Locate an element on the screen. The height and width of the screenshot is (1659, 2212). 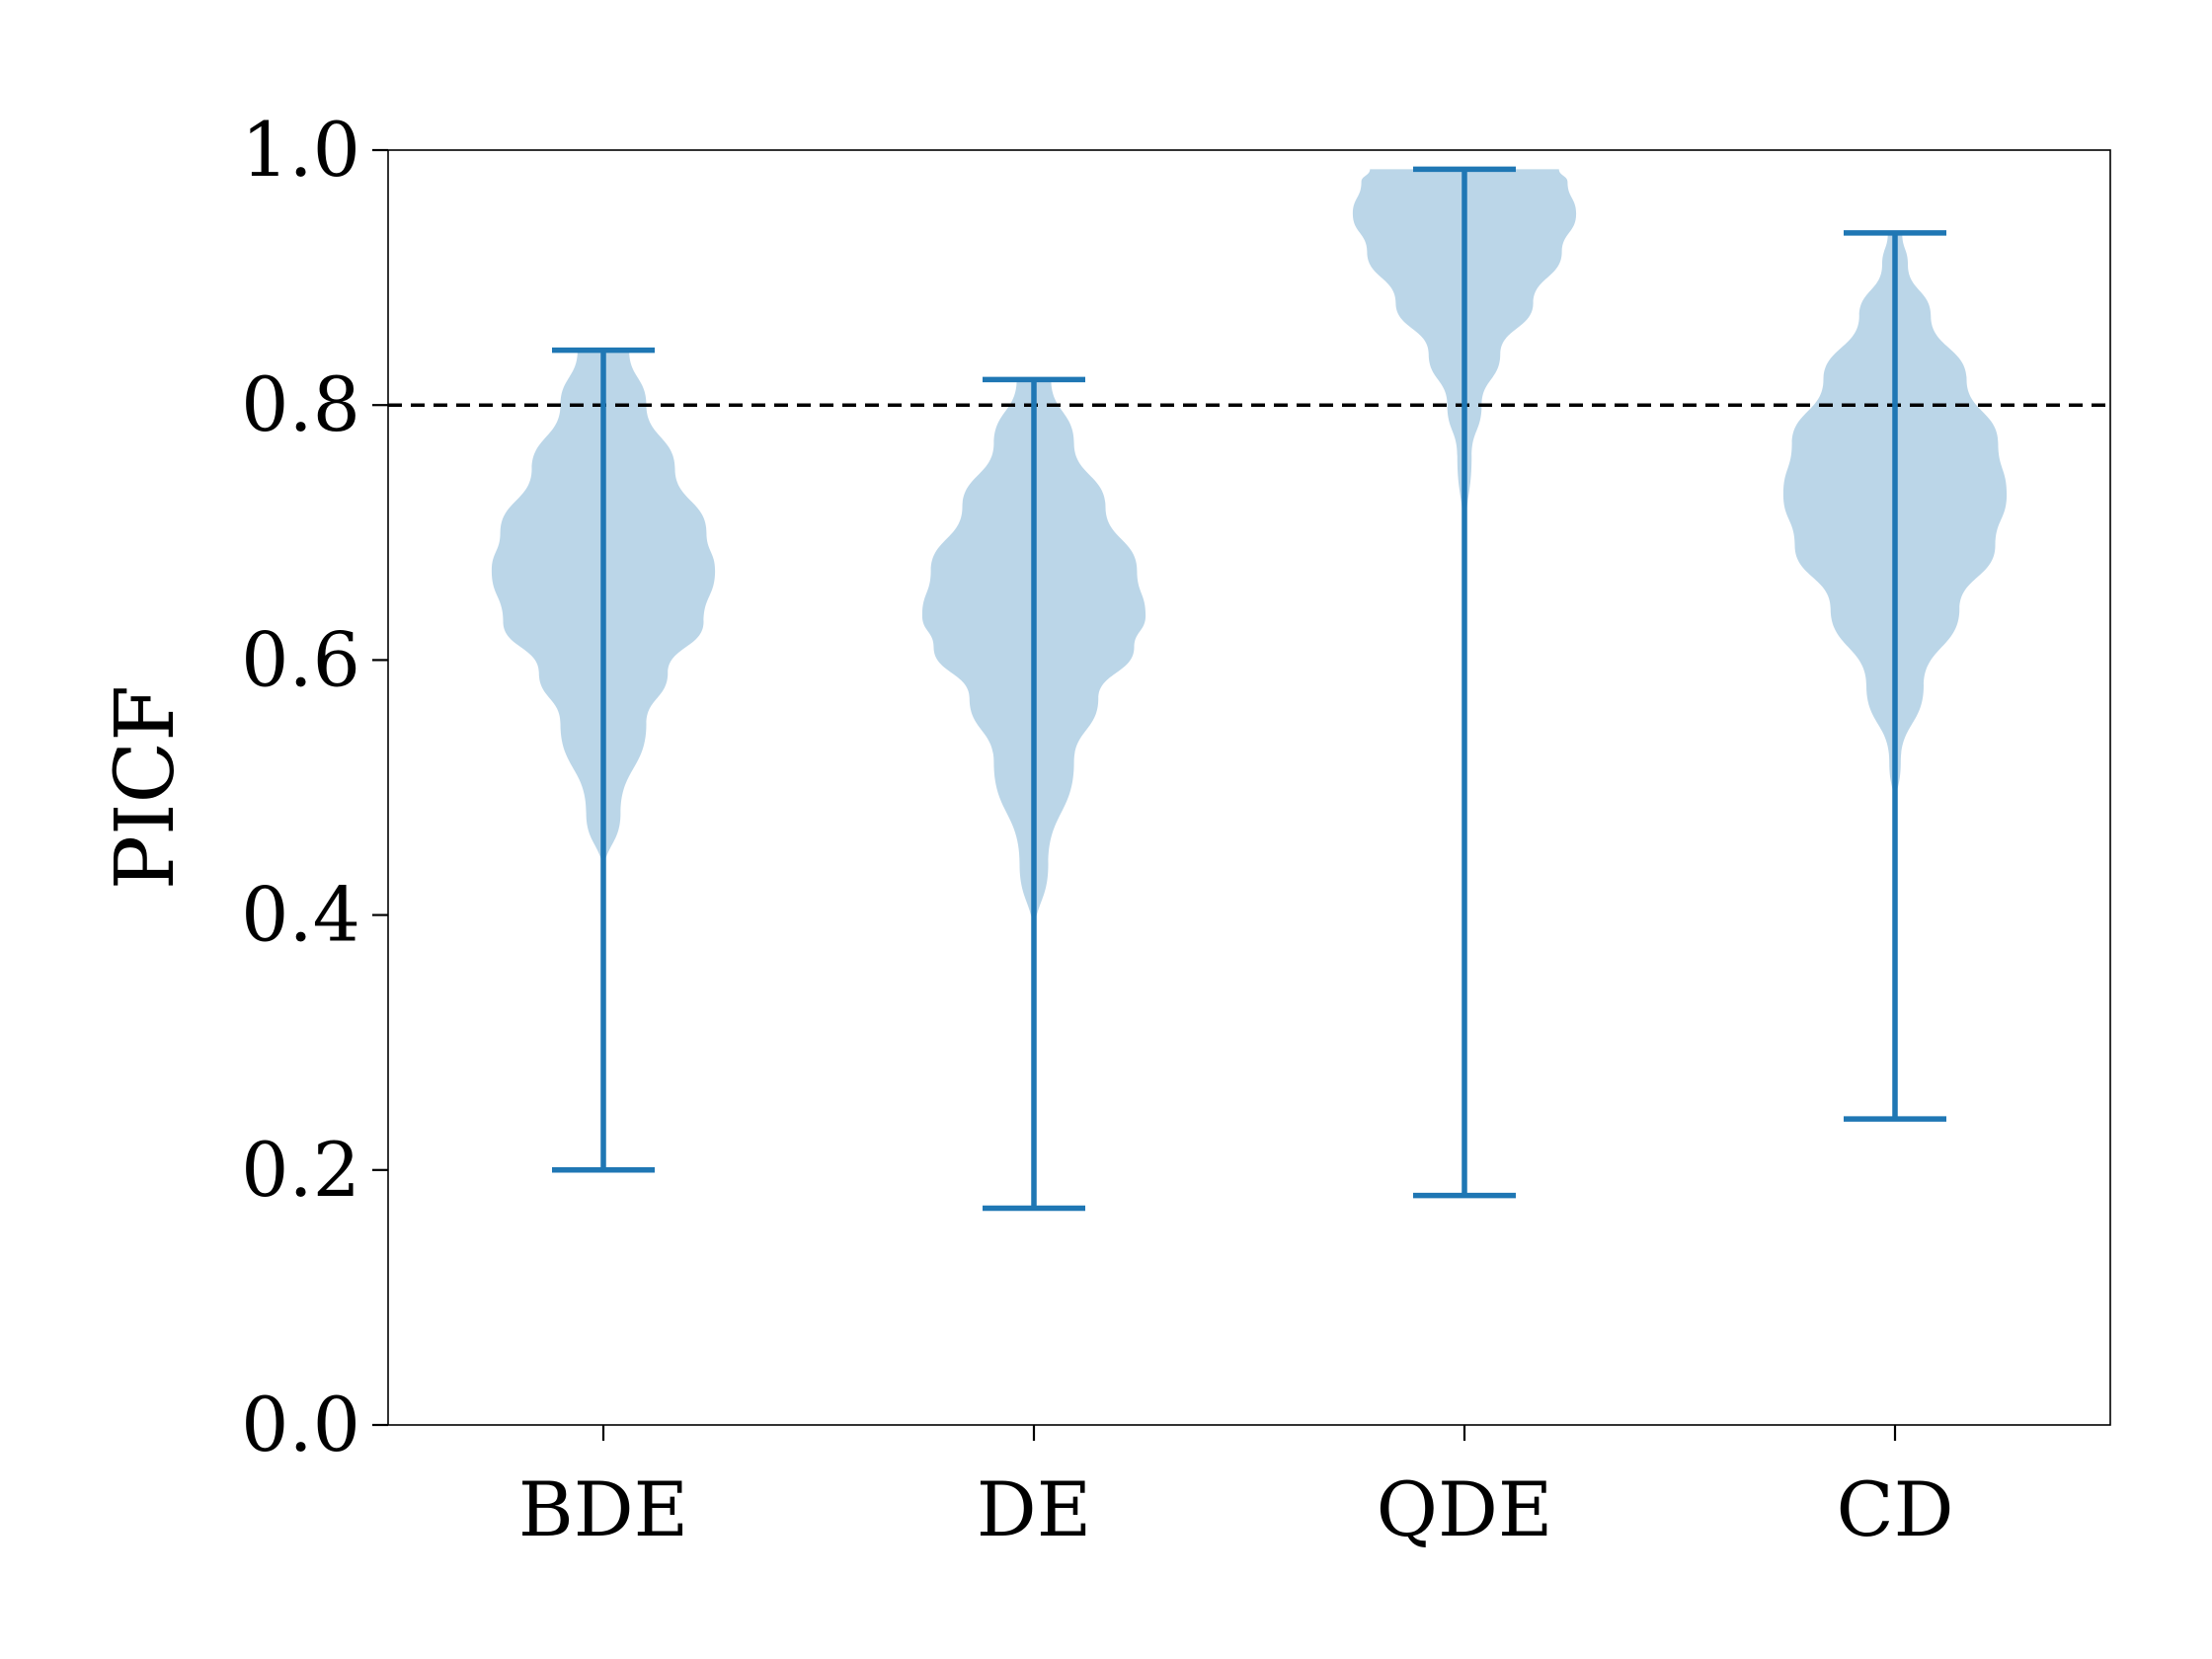
y-axis: 0.0 0.2 0.4 0.6 0.8 1.0 is located at coordinates (315, 787).